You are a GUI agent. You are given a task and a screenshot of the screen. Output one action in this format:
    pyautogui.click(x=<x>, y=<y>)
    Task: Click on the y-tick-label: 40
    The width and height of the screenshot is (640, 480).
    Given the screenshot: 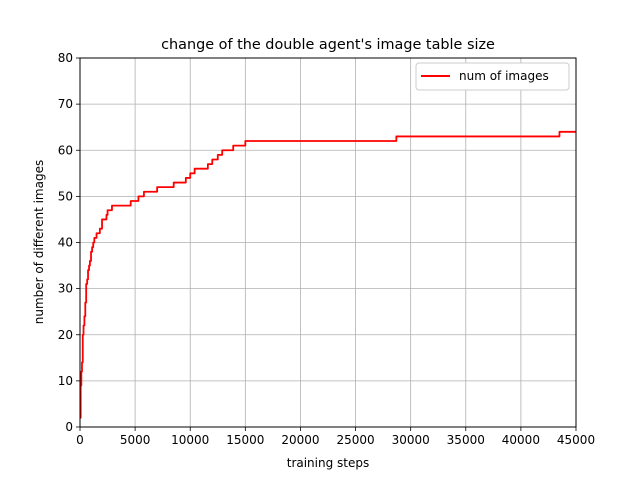 What is the action you would take?
    pyautogui.click(x=65, y=243)
    